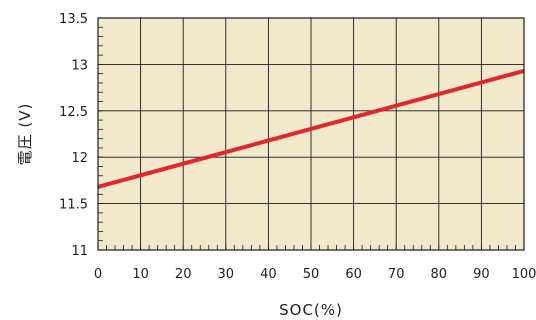 This screenshot has height=320, width=536. Describe the element at coordinates (353, 274) in the screenshot. I see `x-tick-label: 60` at that location.